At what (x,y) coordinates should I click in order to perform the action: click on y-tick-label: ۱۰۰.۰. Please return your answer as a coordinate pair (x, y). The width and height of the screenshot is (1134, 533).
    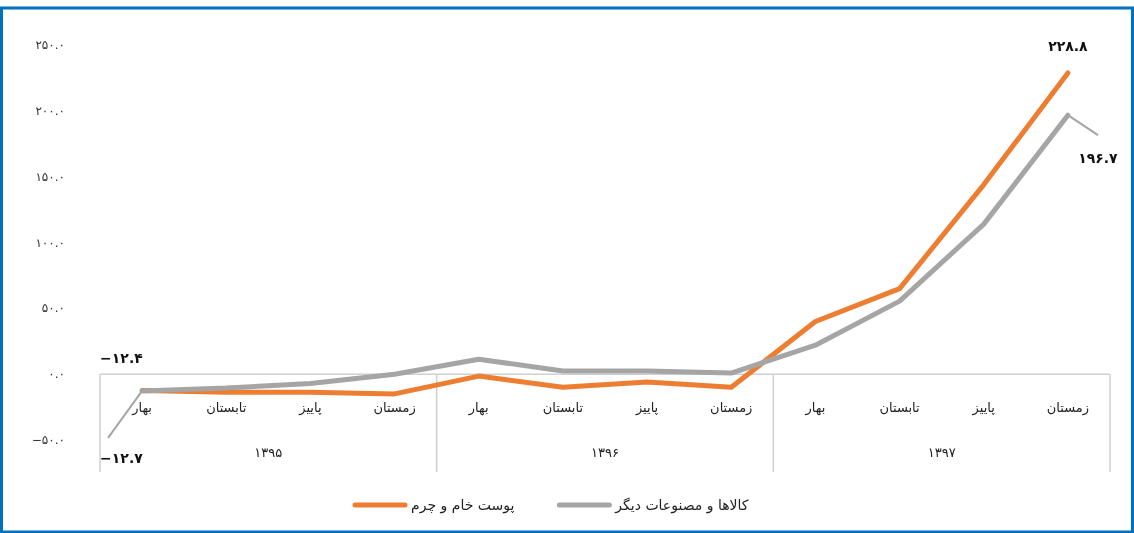
    Looking at the image, I should click on (50, 242).